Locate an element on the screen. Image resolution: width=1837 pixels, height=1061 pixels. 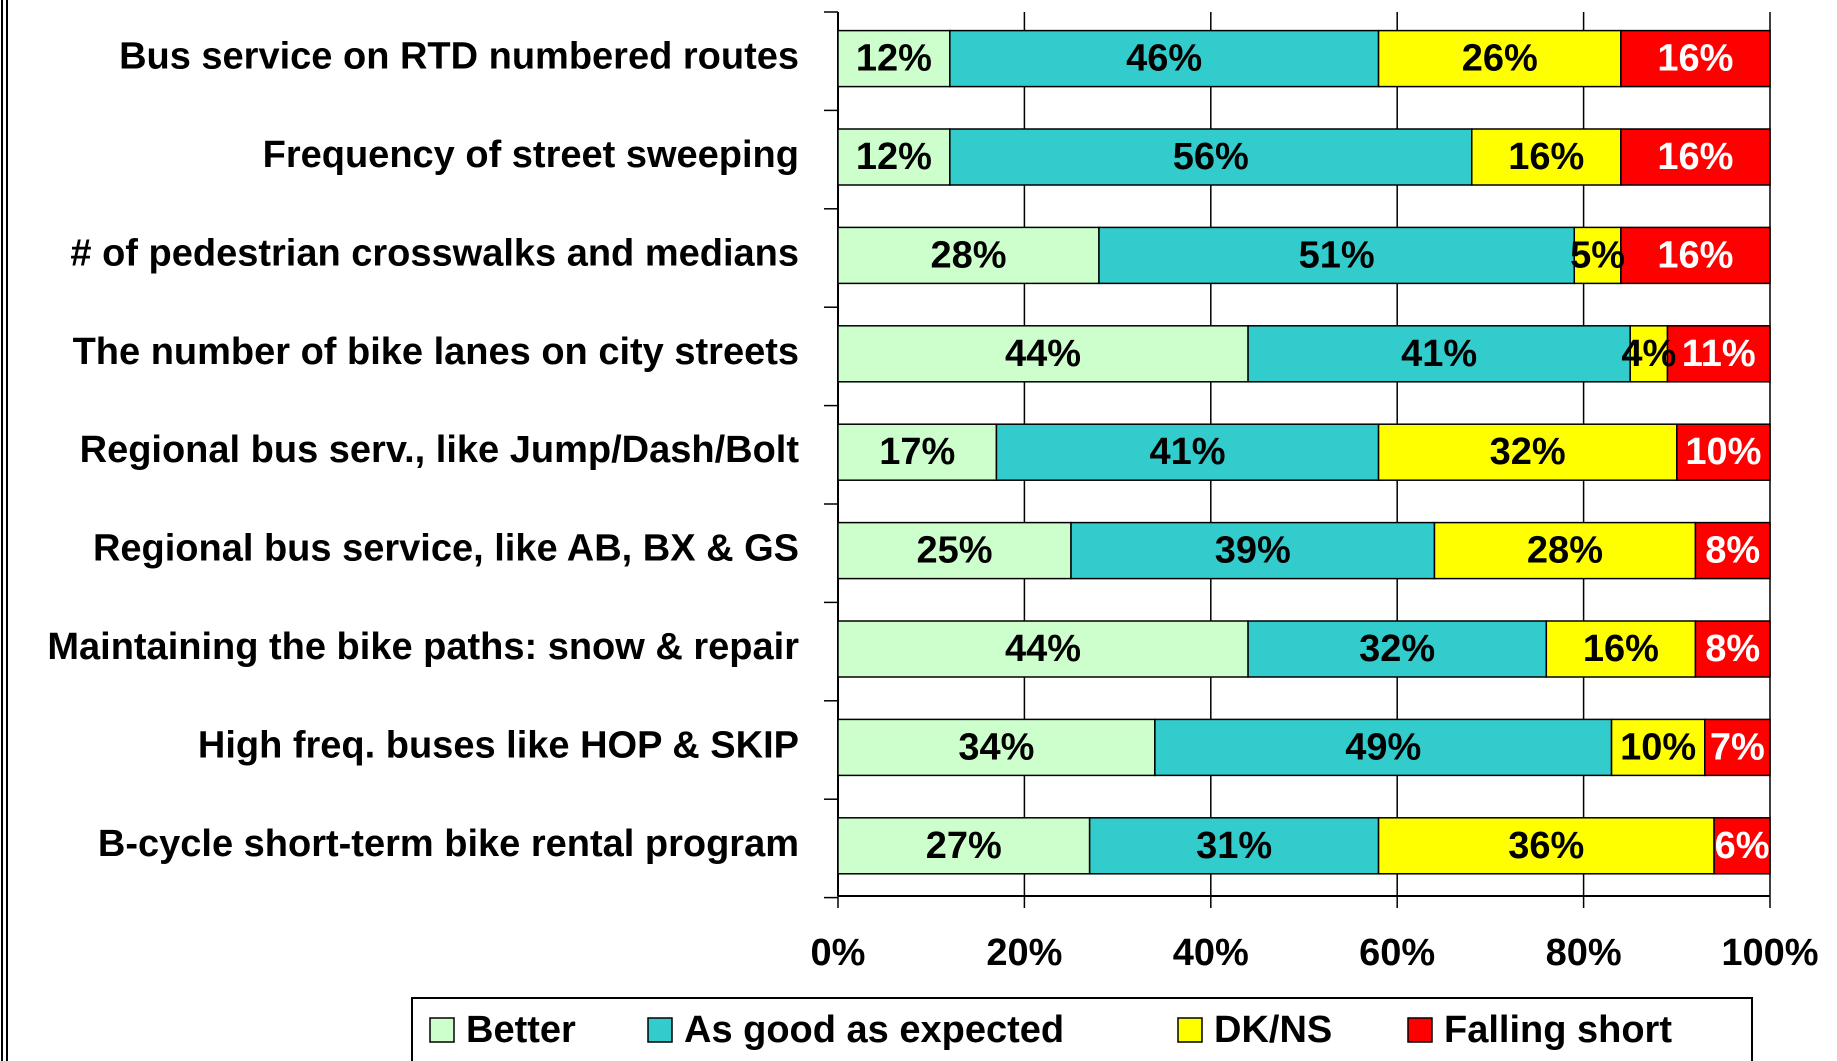
data-label: 27% is located at coordinates (964, 846).